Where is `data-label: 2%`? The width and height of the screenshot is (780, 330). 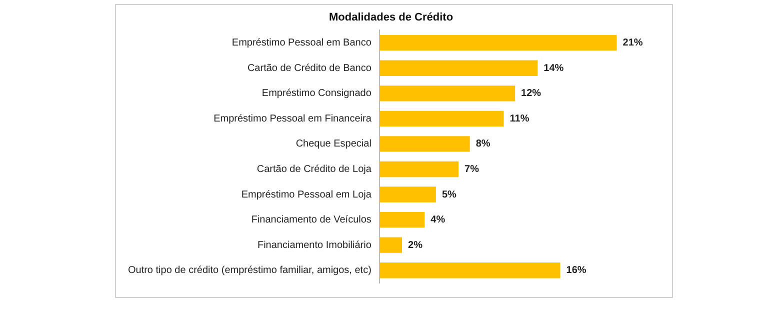 data-label: 2% is located at coordinates (415, 245).